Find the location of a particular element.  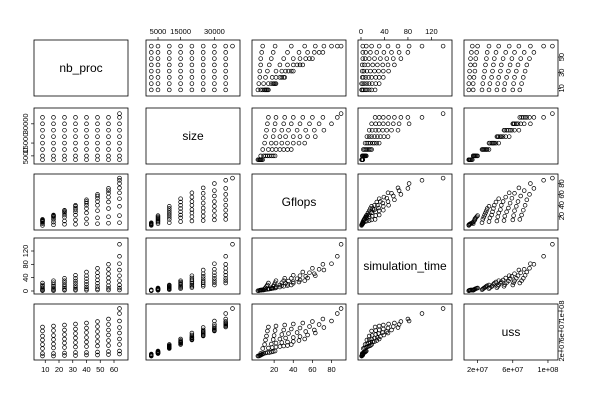

tick-label: 80 is located at coordinates (561, 183).